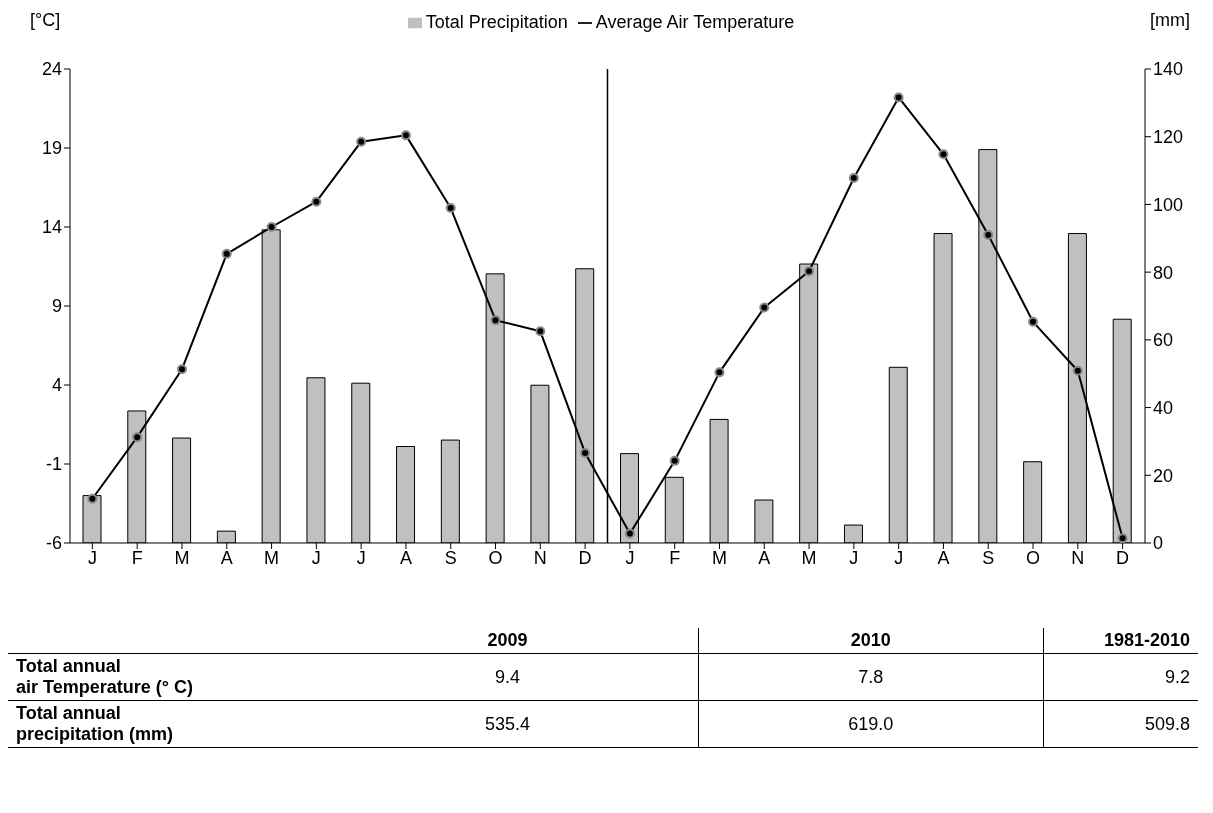  I want to click on text: 9.4, so click(508, 677).